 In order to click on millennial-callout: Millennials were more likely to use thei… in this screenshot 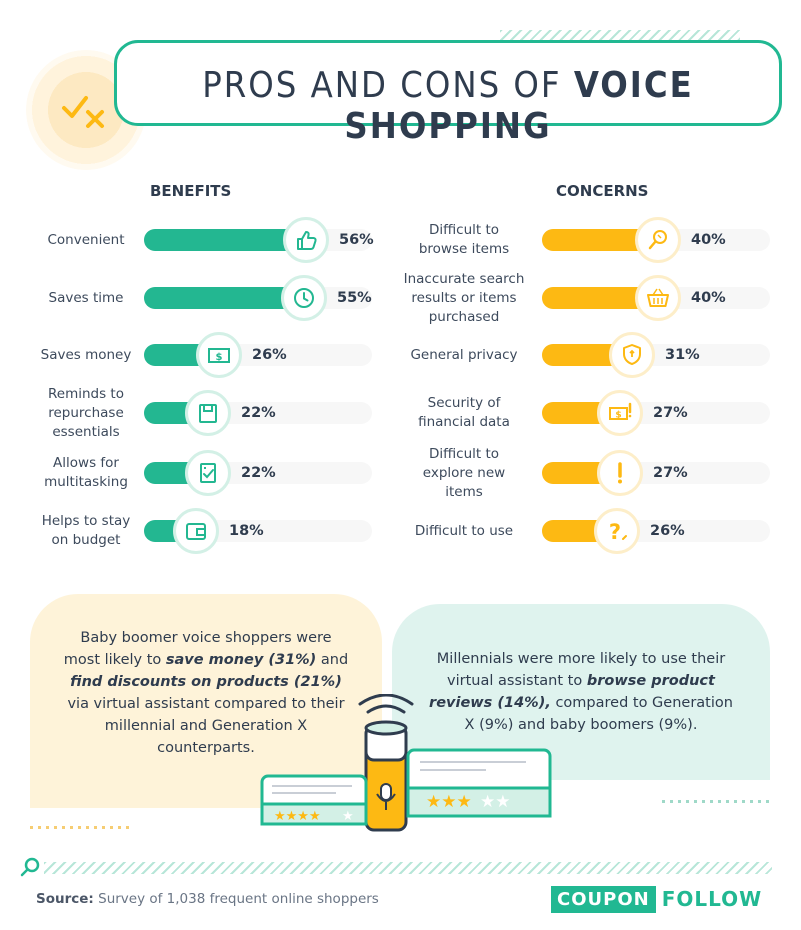, I will do `click(581, 692)`.